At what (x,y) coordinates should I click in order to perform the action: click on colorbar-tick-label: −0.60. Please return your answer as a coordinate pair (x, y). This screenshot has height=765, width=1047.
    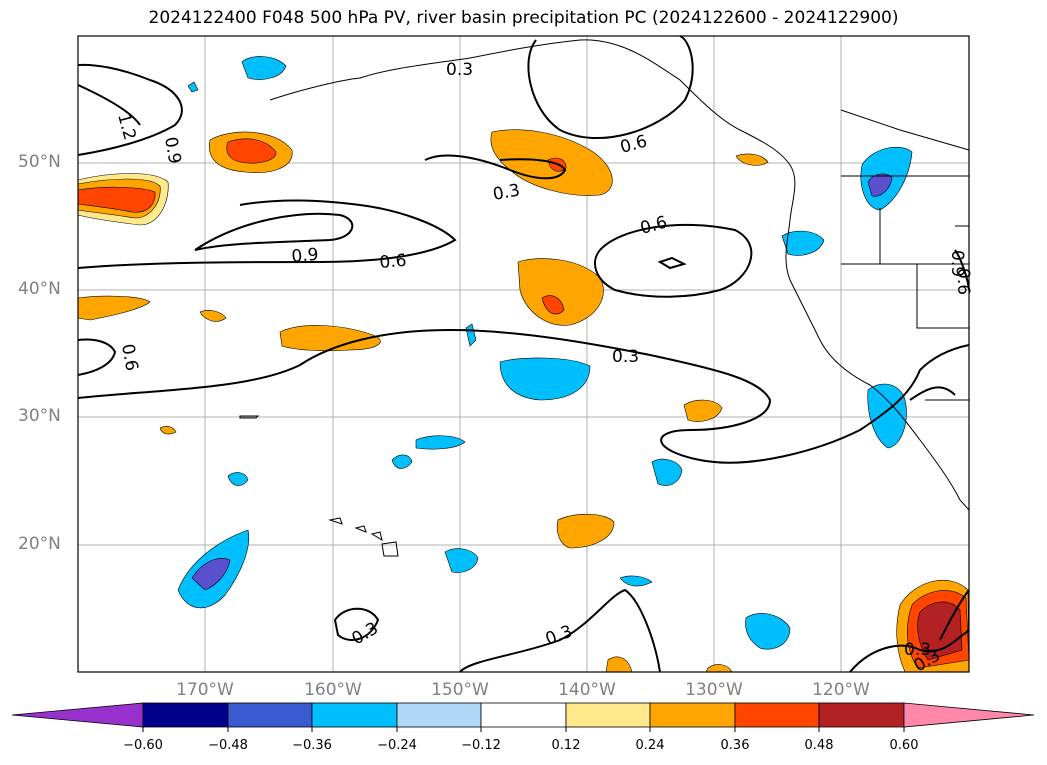
    Looking at the image, I should click on (143, 745).